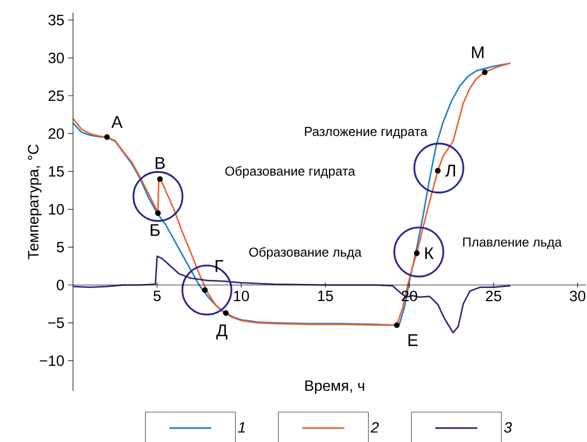 Image resolution: width=587 pixels, height=442 pixels. Describe the element at coordinates (241, 427) in the screenshot. I see `legend-label: 1` at that location.